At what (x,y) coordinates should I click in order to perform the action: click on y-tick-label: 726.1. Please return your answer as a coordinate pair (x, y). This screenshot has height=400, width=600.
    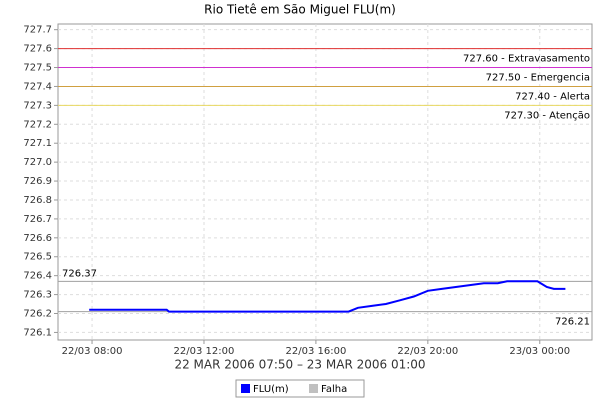
    Looking at the image, I should click on (37, 332).